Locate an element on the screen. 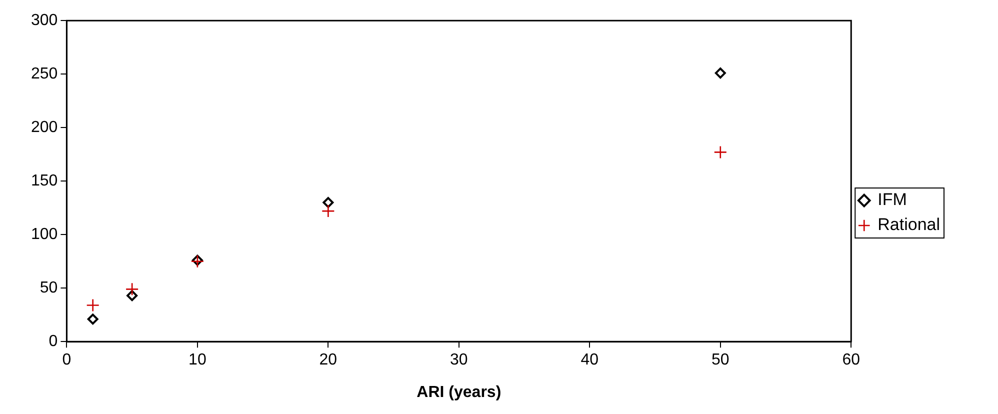  x-tick-label: 50 is located at coordinates (720, 360).